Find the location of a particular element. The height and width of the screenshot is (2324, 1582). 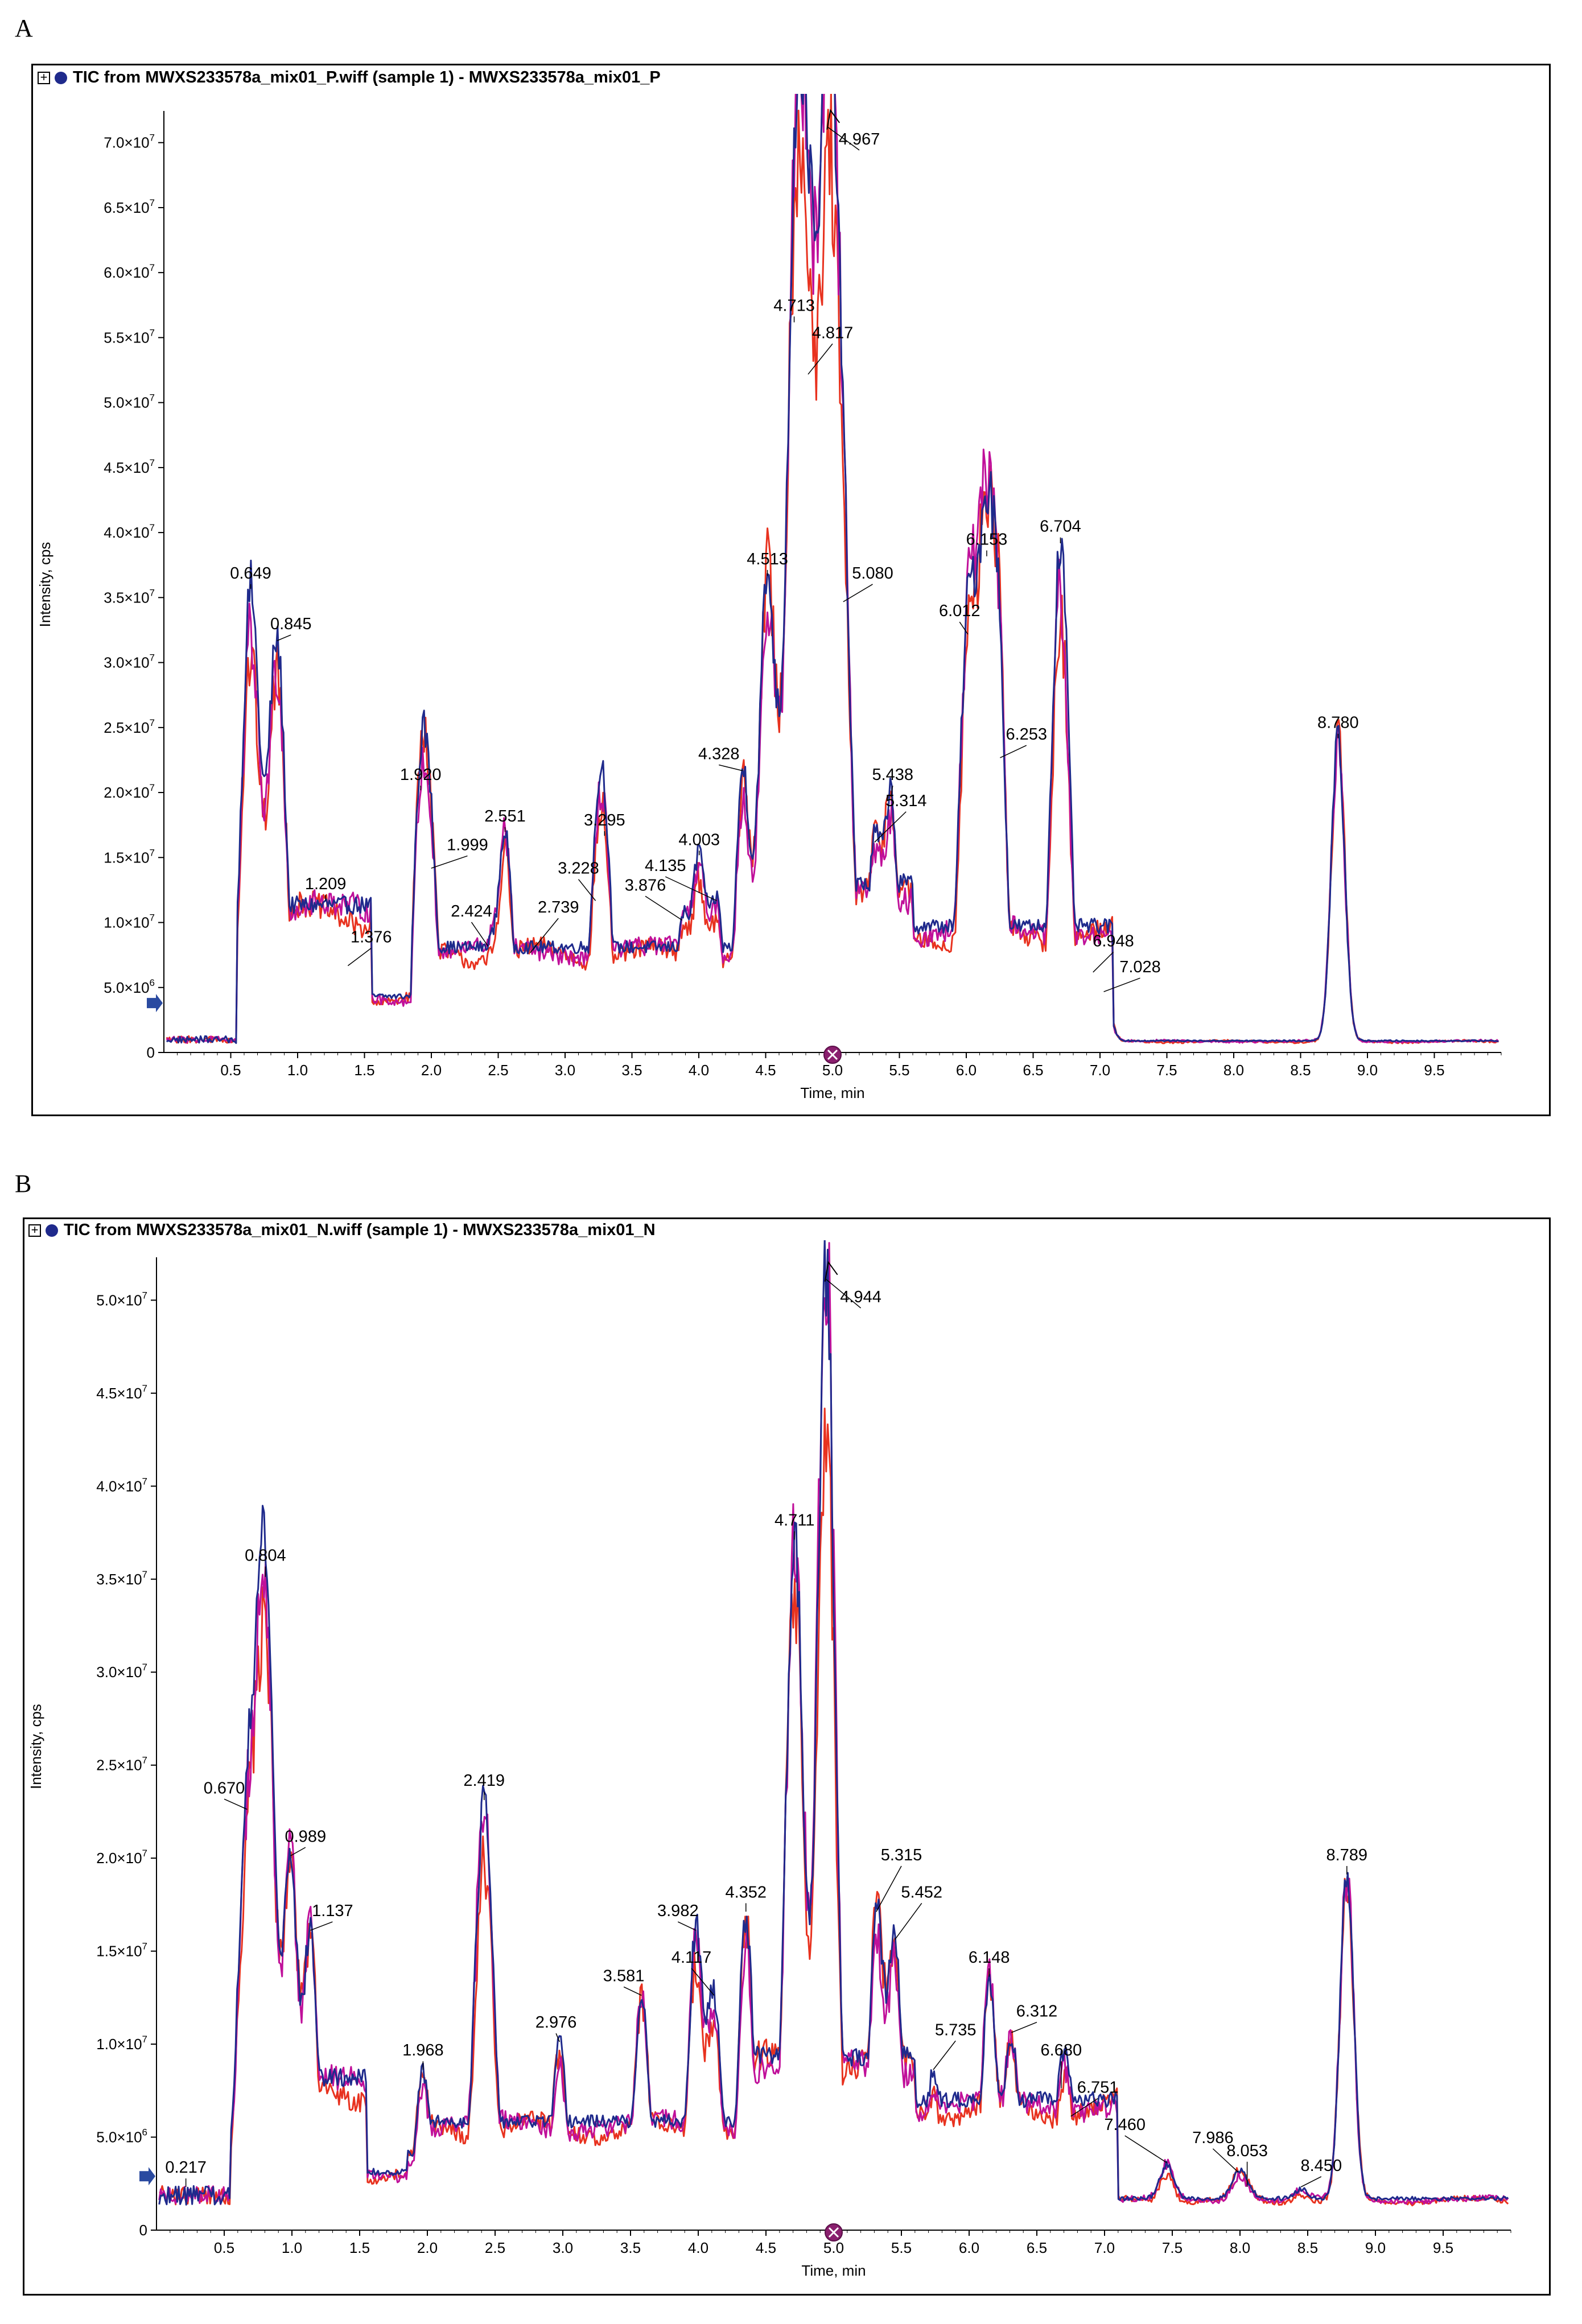

a-x-tick-label: 2.0 is located at coordinates (431, 1070).